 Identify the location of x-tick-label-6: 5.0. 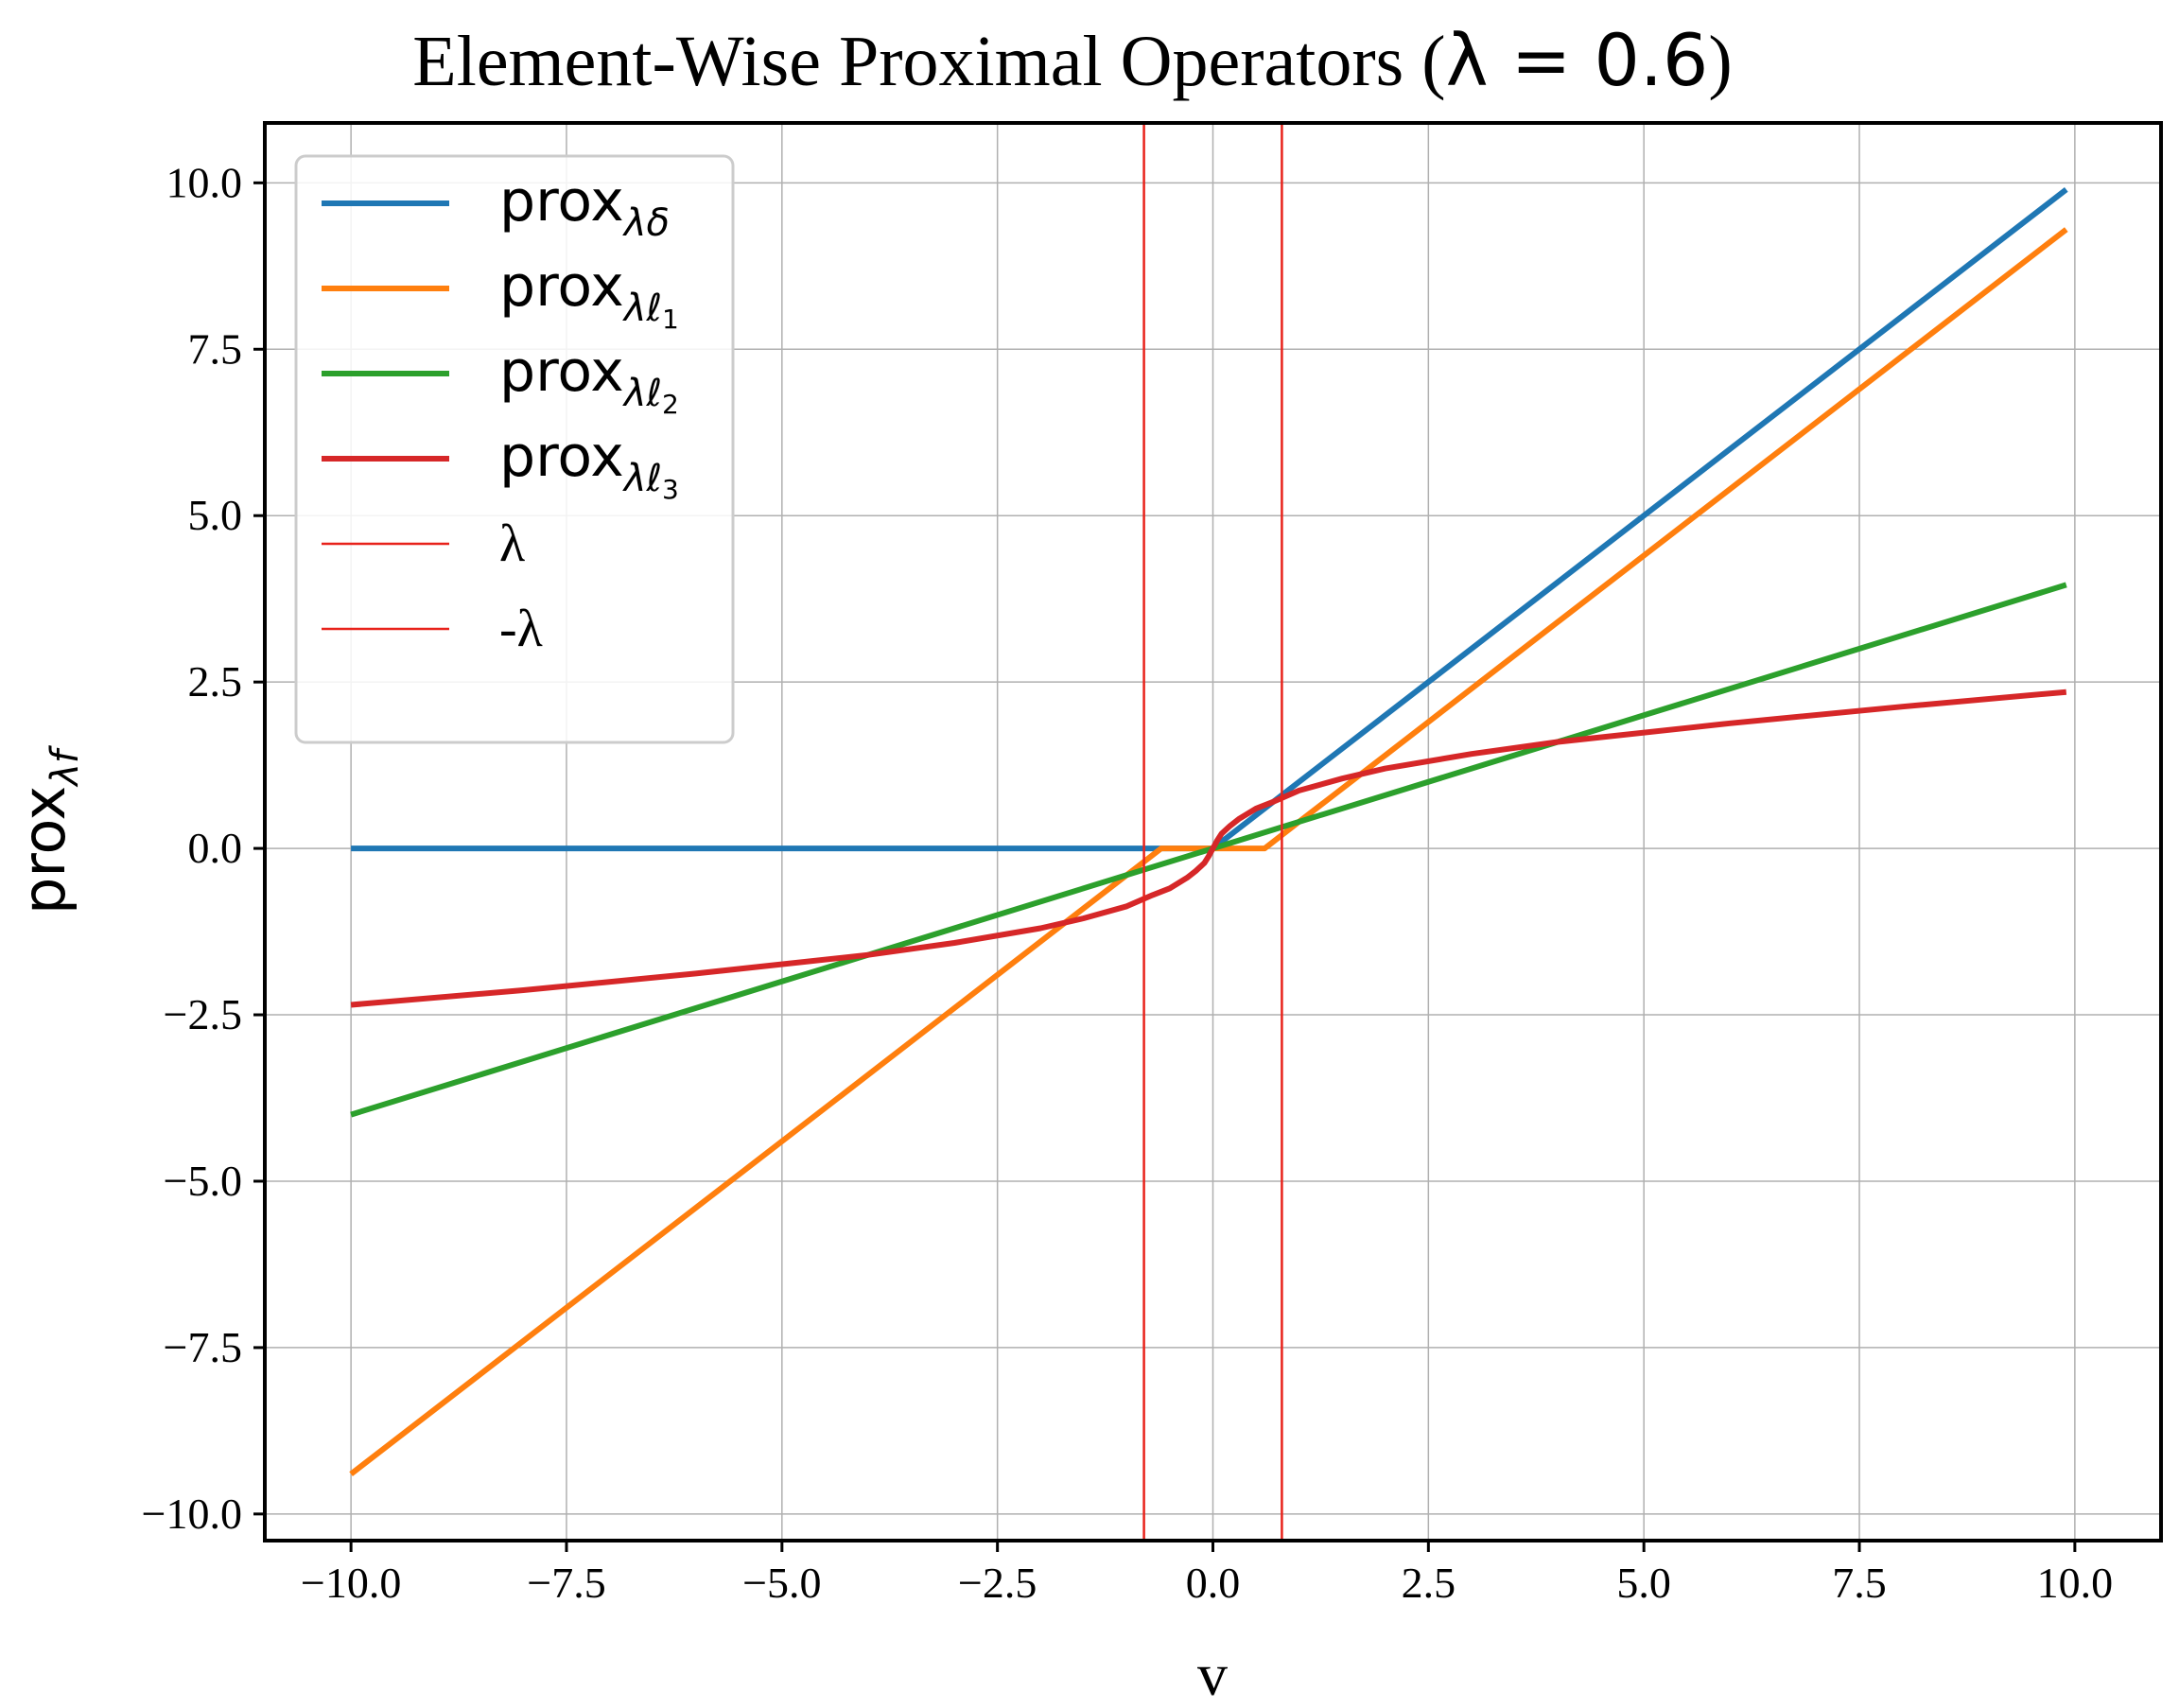
(1643, 1583).